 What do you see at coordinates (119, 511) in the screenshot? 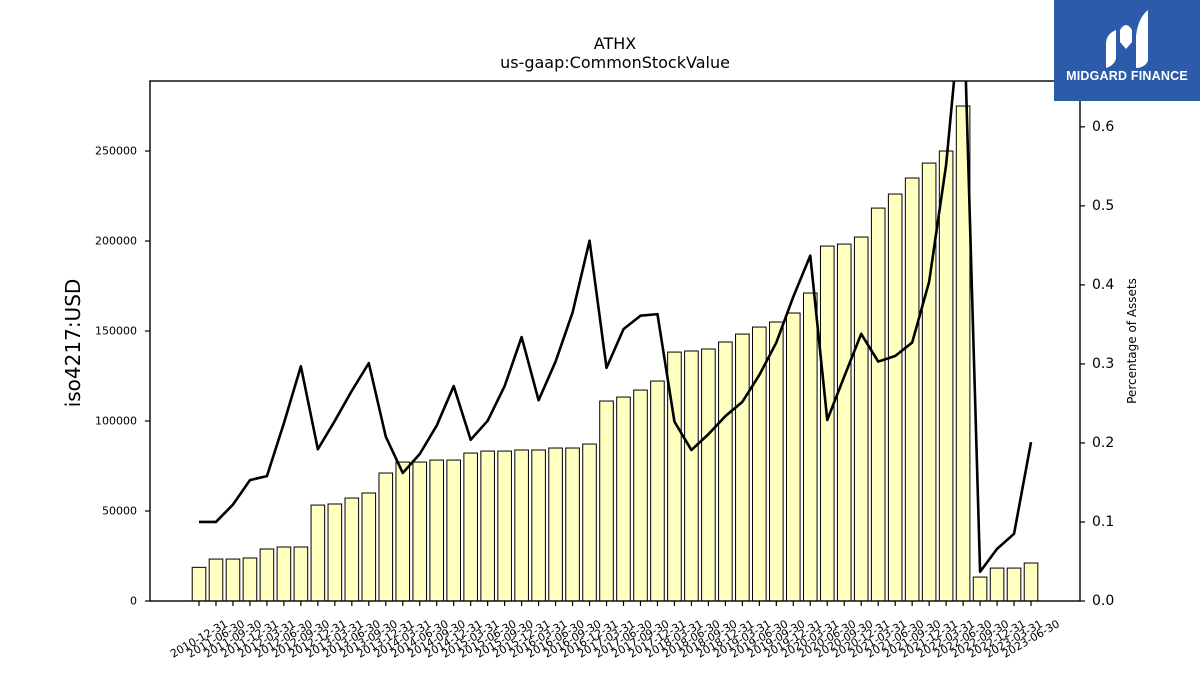
I see `y-tick-label: 50000` at bounding box center [119, 511].